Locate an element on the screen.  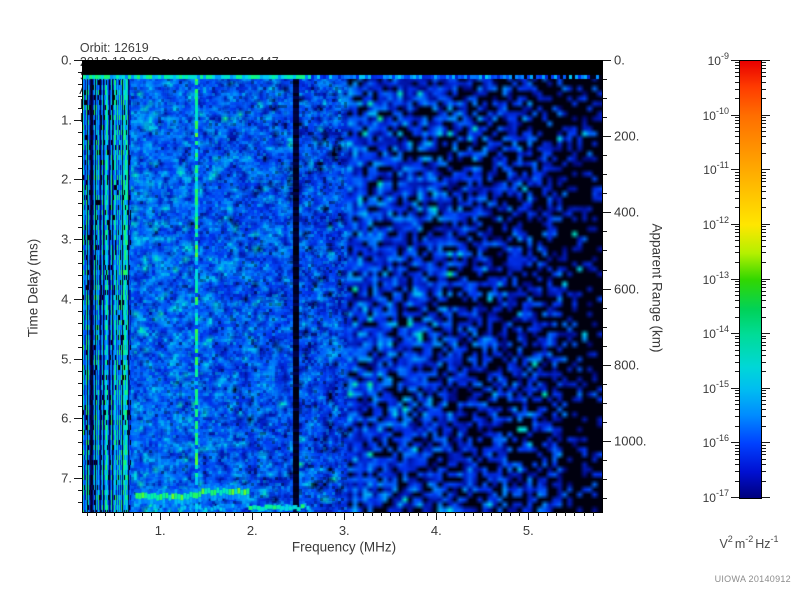
axis-tick-label: 1000. is located at coordinates (630, 441).